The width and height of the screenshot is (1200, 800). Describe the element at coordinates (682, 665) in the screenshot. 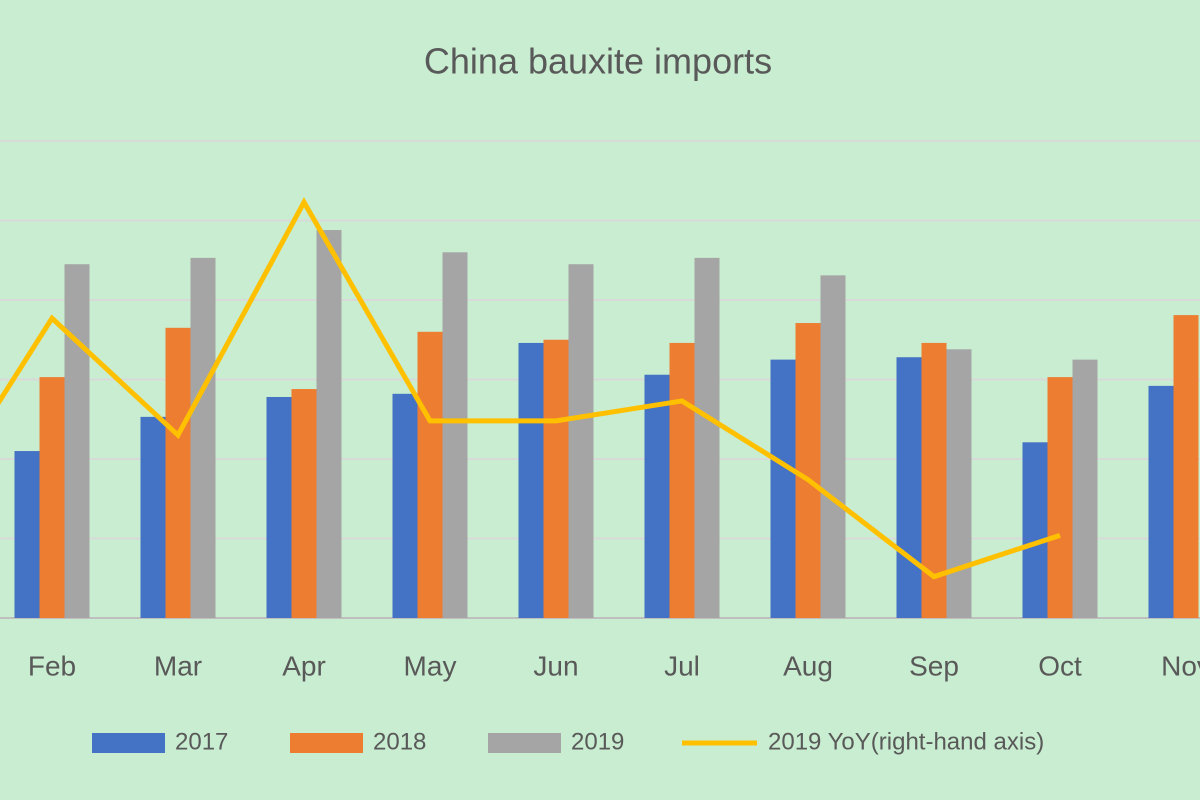

I see `x-tick-label: Jul` at that location.